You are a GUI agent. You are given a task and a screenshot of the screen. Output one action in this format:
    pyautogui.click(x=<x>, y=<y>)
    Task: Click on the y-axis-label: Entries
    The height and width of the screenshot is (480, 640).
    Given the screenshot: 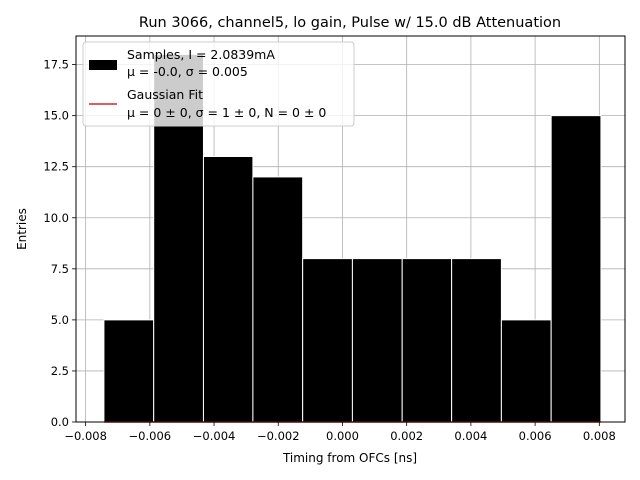 What is the action you would take?
    pyautogui.click(x=22, y=229)
    